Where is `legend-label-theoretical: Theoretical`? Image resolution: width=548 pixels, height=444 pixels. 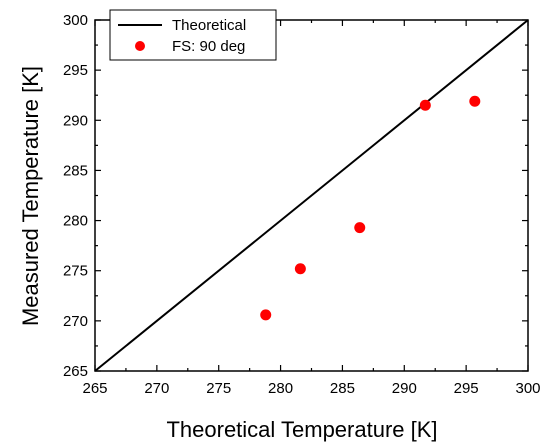
legend-label-theoretical: Theoretical is located at coordinates (209, 25).